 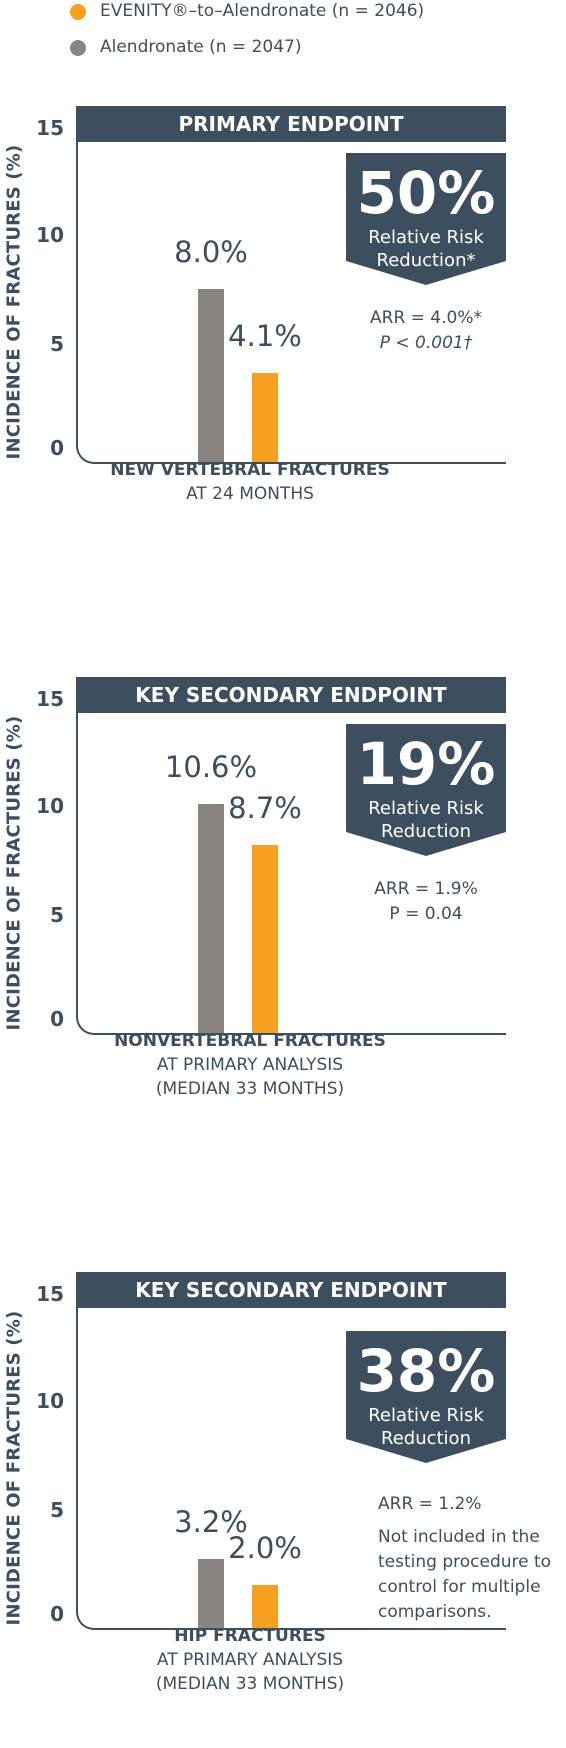 I want to click on legend-swatch-alendronate, so click(x=78, y=48).